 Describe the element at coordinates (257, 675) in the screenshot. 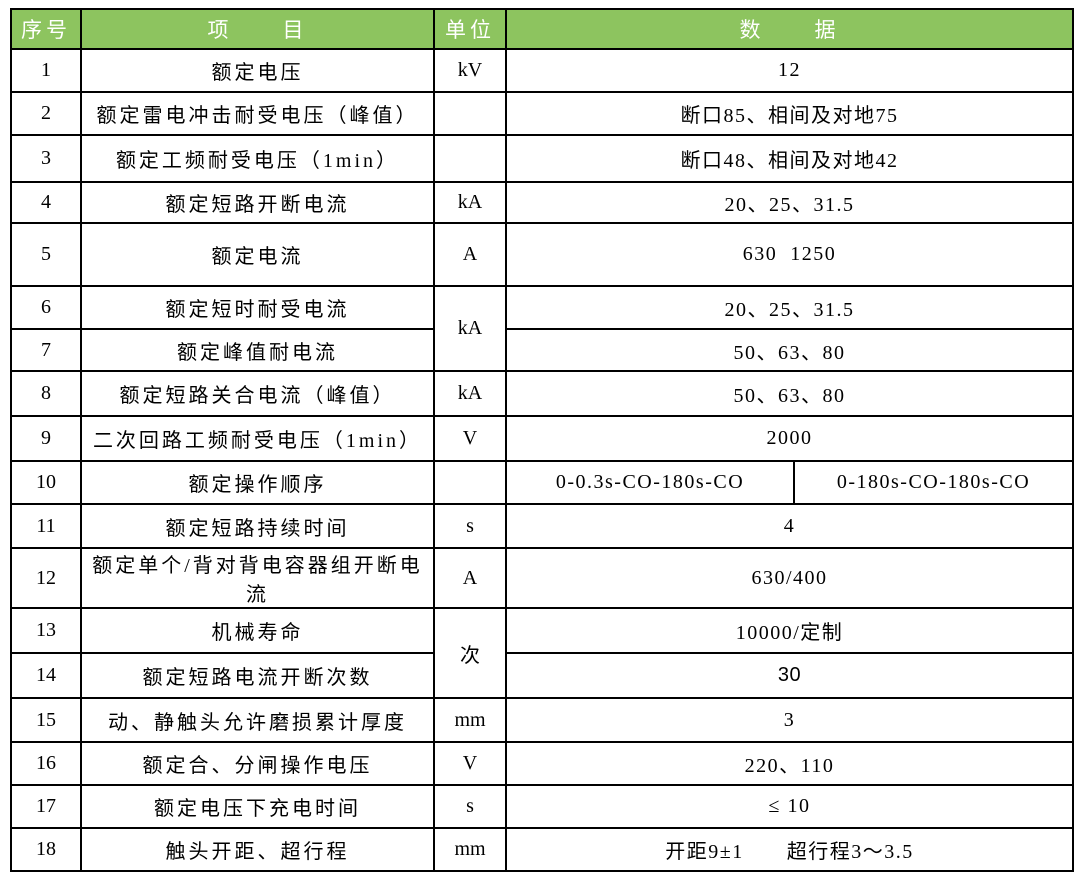

I see `item-cell: 额定短路电流开断次数` at that location.